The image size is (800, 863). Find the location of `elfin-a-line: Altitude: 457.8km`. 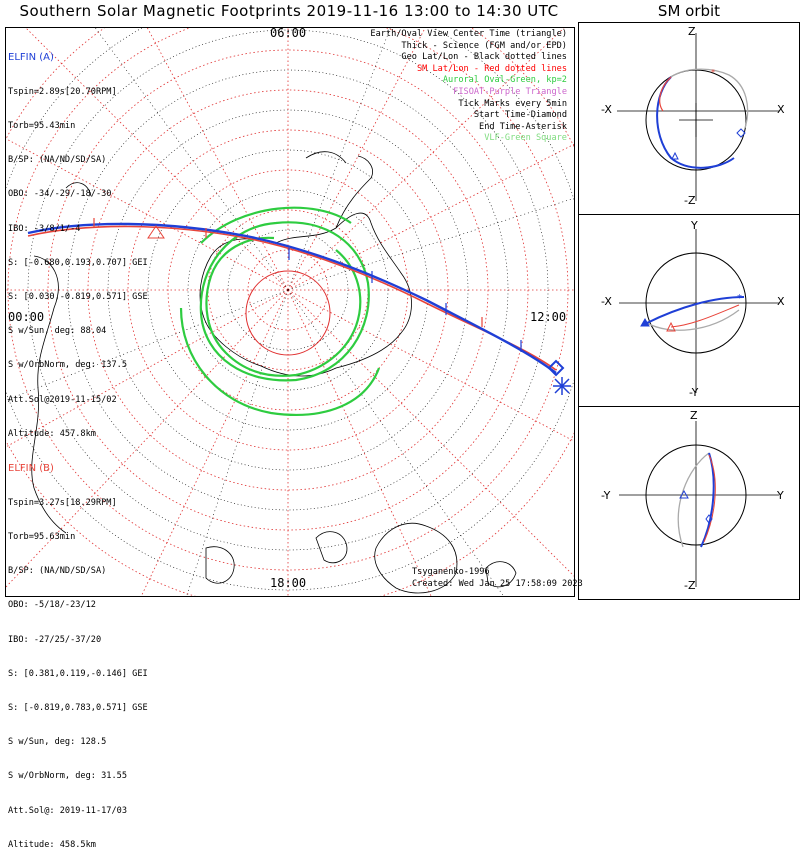

elfin-a-line: Altitude: 457.8km is located at coordinates (52, 433).